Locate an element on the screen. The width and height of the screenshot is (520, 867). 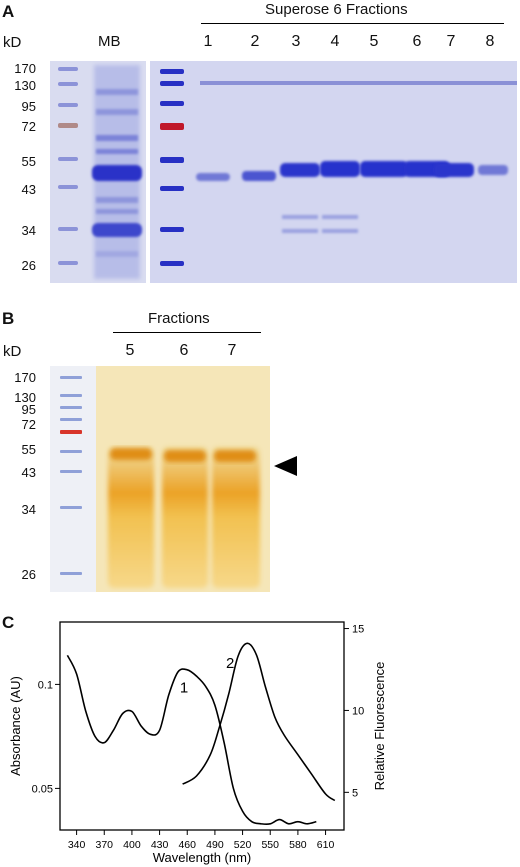
y-axis-label: Absorbance (AU) is located at coordinates (15, 726).